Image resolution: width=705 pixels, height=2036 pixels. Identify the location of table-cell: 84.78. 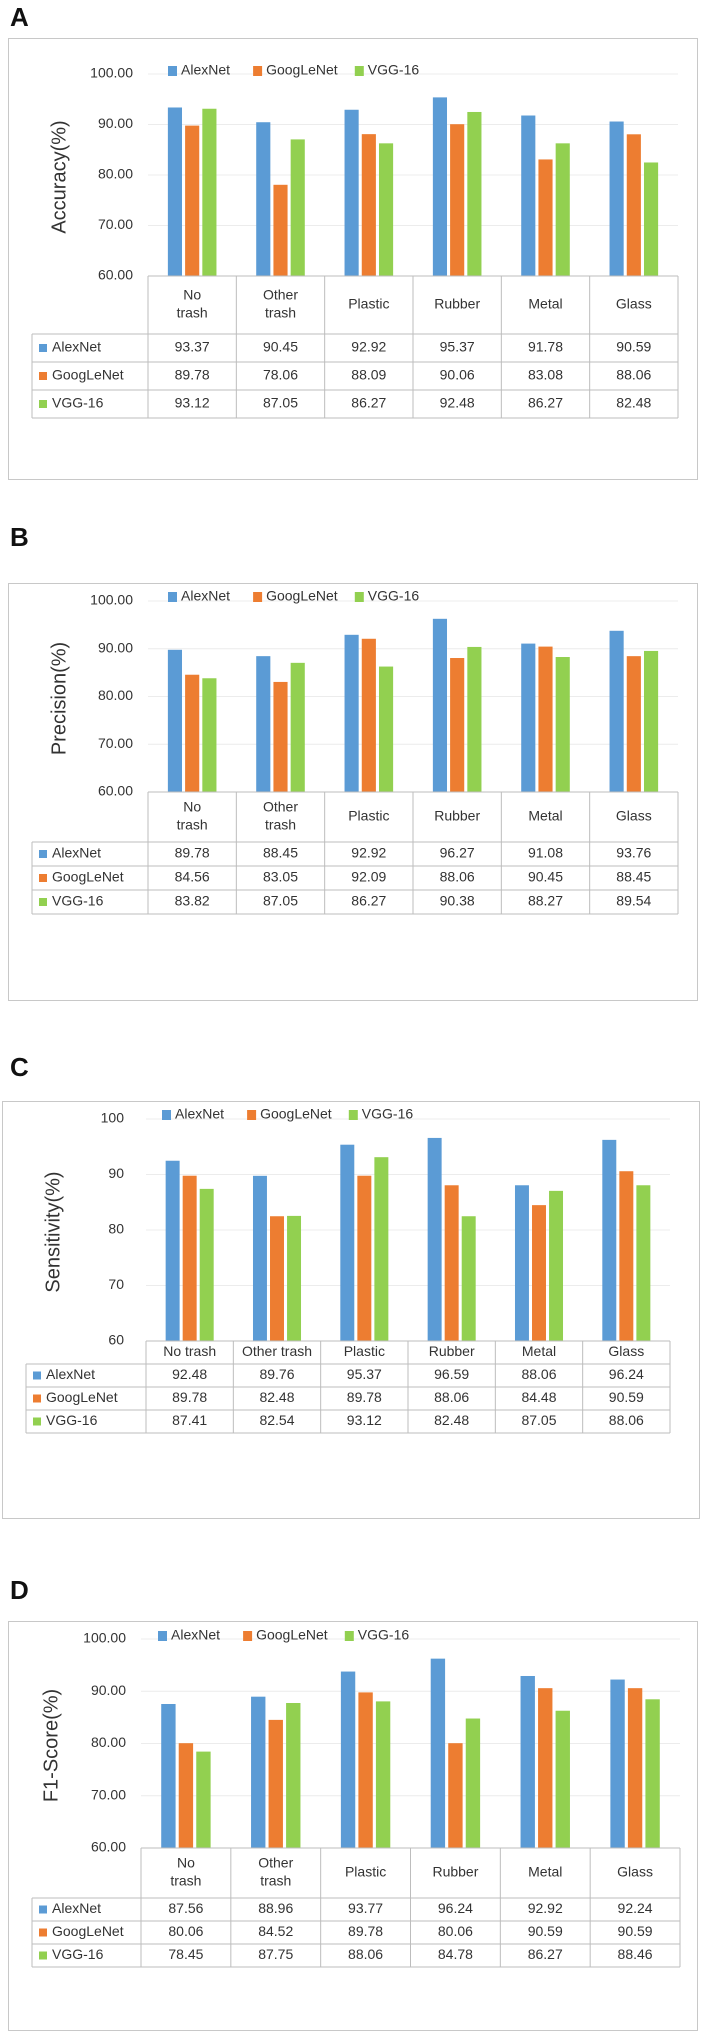
(455, 1954).